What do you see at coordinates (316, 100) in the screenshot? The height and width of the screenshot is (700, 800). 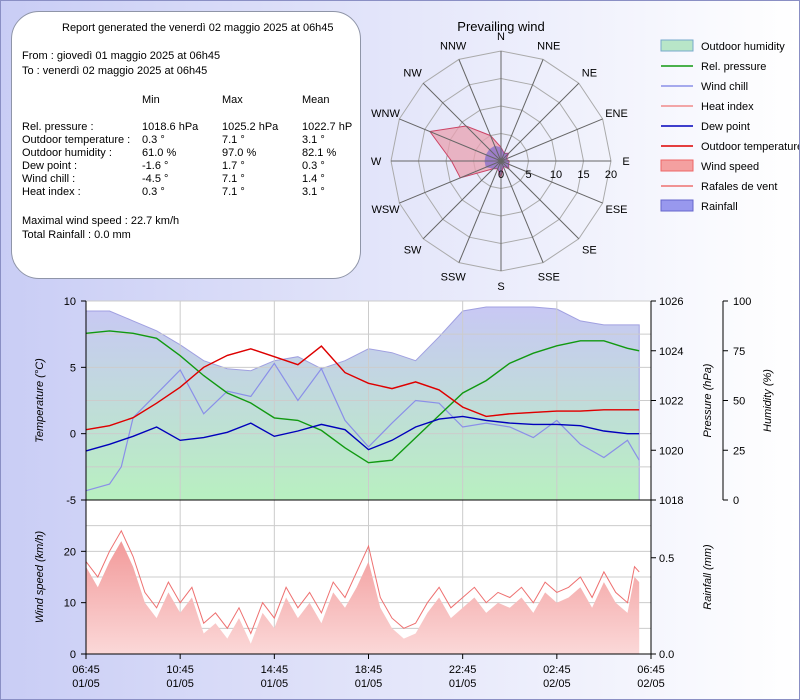 I see `col-mean-header: Mean` at bounding box center [316, 100].